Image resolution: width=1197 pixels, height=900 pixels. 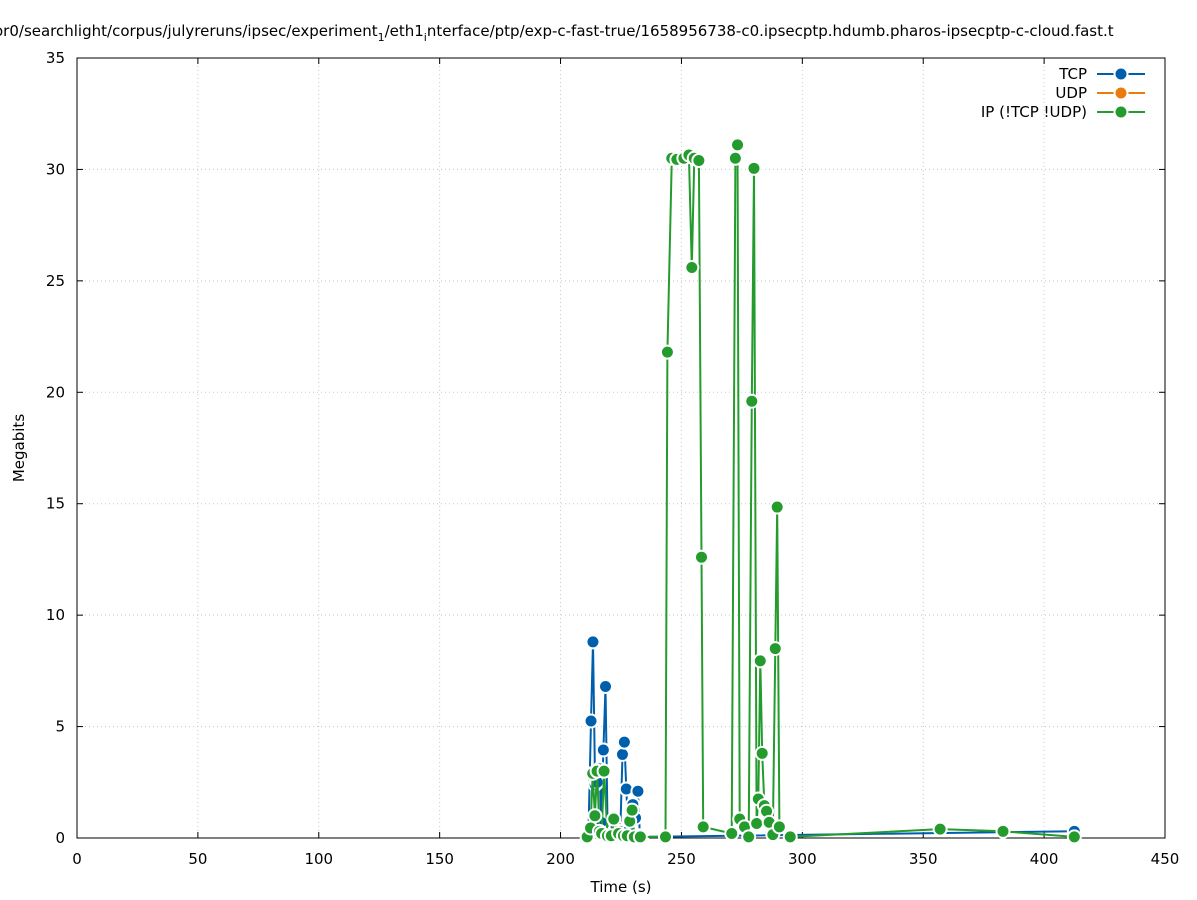 I want to click on x-tick-label: 50, so click(x=197, y=859).